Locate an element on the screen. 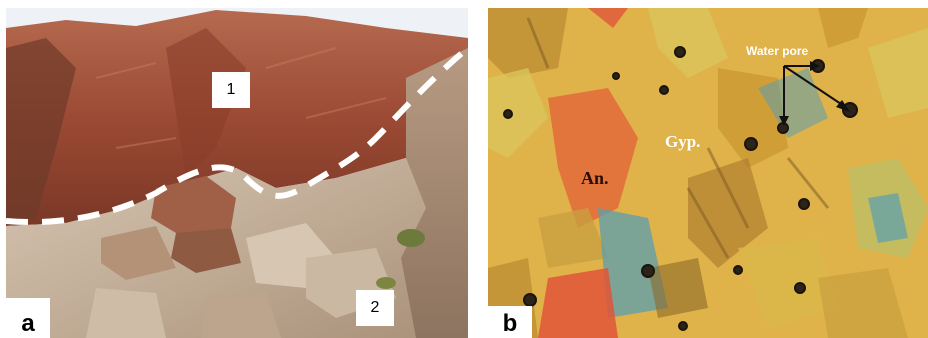  zone-label-1: 1 is located at coordinates (231, 90).